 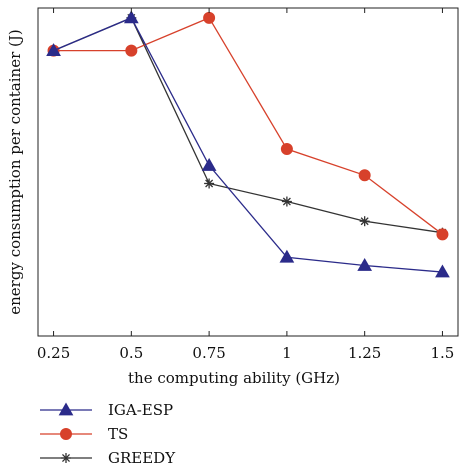 I want to click on y-axis-label: energy consumption per container (J), so click(x=15, y=171).